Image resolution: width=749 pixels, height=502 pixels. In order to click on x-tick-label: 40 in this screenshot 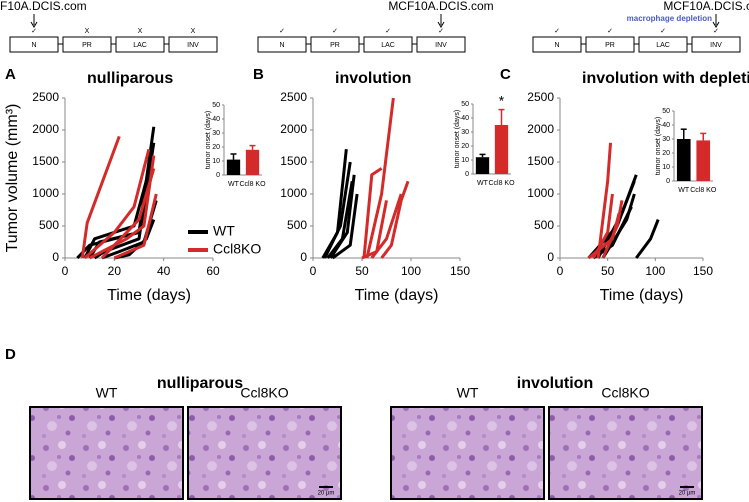, I will do `click(164, 271)`.